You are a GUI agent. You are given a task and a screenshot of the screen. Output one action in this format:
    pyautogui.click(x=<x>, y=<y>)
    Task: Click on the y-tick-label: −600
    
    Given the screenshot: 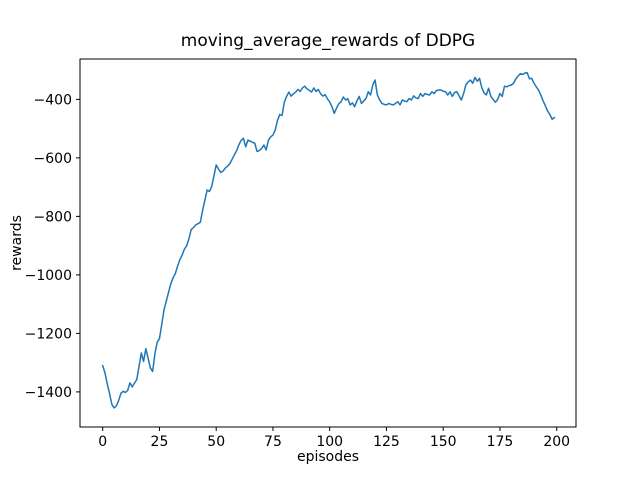 What is the action you would take?
    pyautogui.click(x=53, y=159)
    